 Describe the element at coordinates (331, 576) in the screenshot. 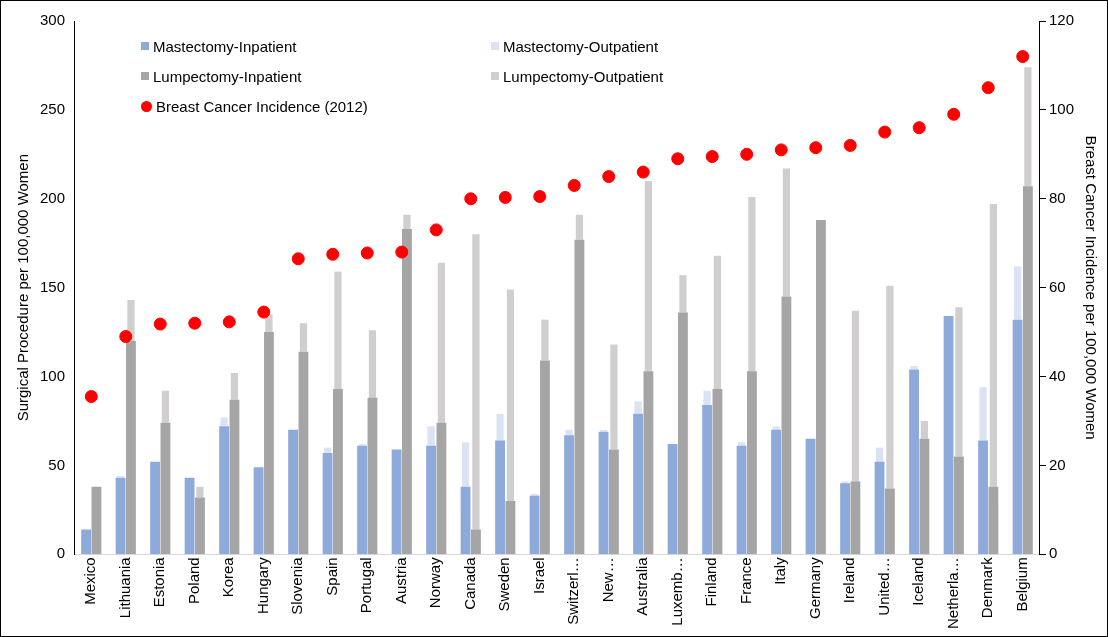

I see `x-tick-label: Spain` at that location.